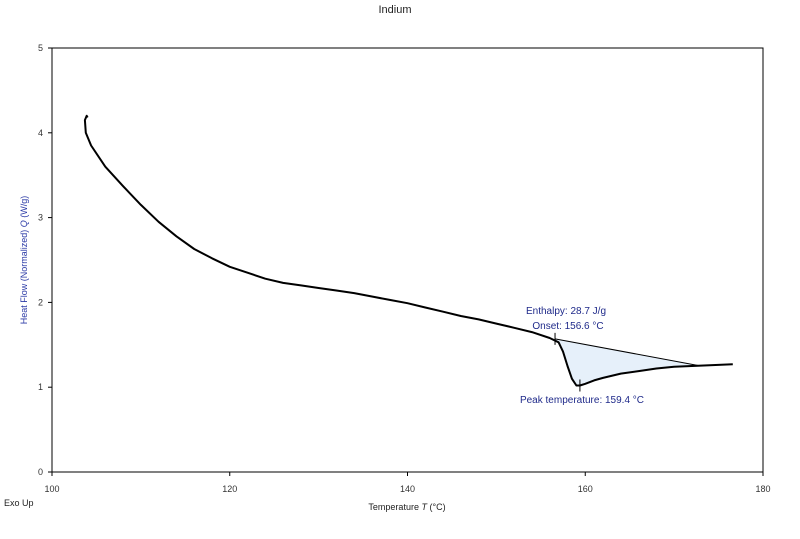 Image resolution: width=800 pixels, height=539 pixels. Describe the element at coordinates (393, 507) in the screenshot. I see `x-axis-label: Temperature` at that location.